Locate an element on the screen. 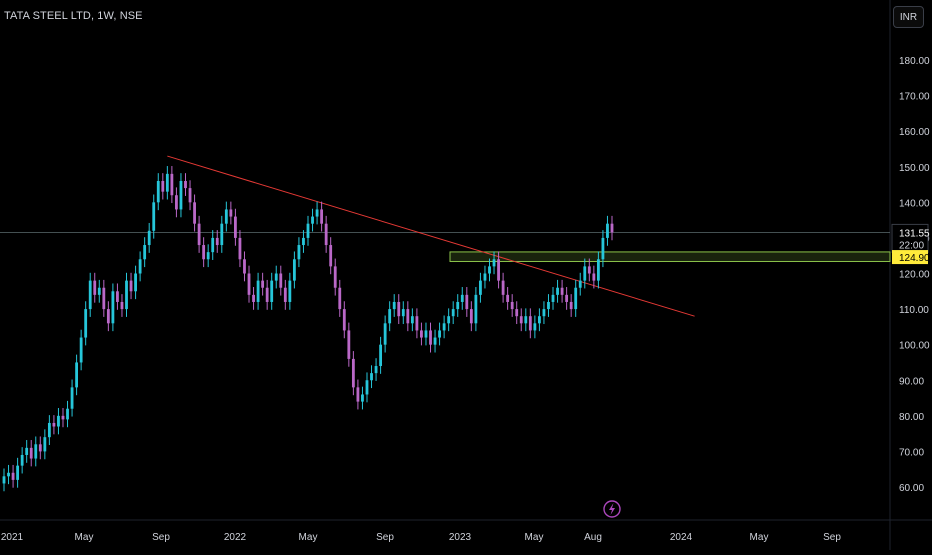 This screenshot has height=555, width=932. x-tick-label: 2024 is located at coordinates (681, 537).